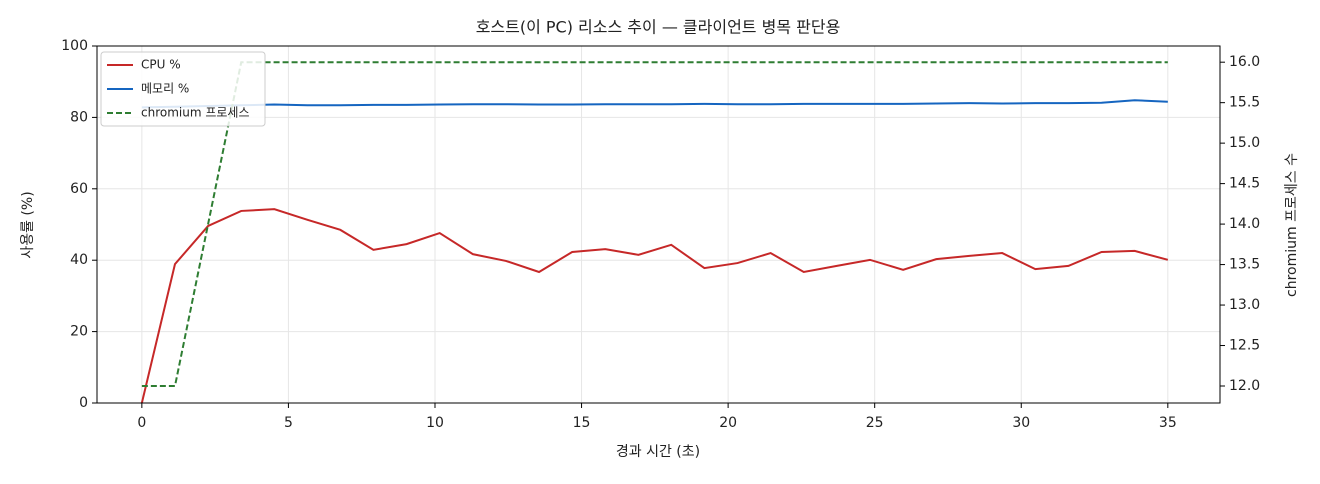 This screenshot has width=1320, height=484. I want to click on y2-tick-label: 12.0, so click(1244, 386).